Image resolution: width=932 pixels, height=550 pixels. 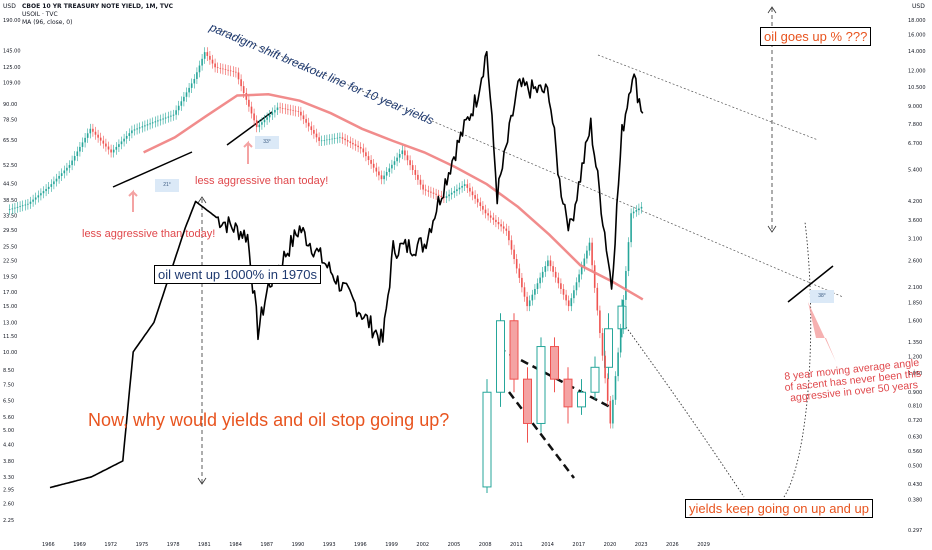 What do you see at coordinates (202, 481) in the screenshot?
I see `arrow-head-1970s-bottom` at bounding box center [202, 481].